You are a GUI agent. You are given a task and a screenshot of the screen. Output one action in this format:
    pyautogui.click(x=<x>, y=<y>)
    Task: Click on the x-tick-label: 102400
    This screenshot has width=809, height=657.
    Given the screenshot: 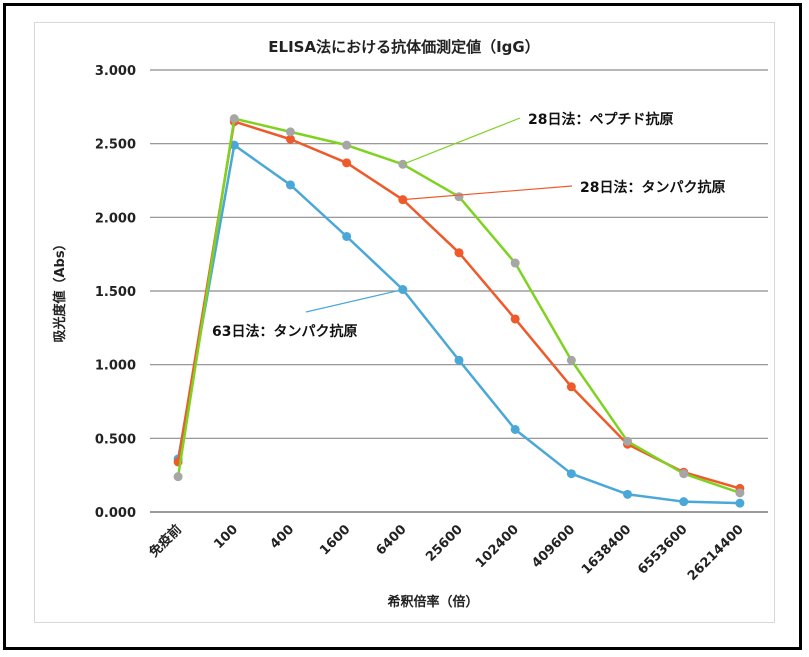 What is the action you would take?
    pyautogui.click(x=497, y=546)
    